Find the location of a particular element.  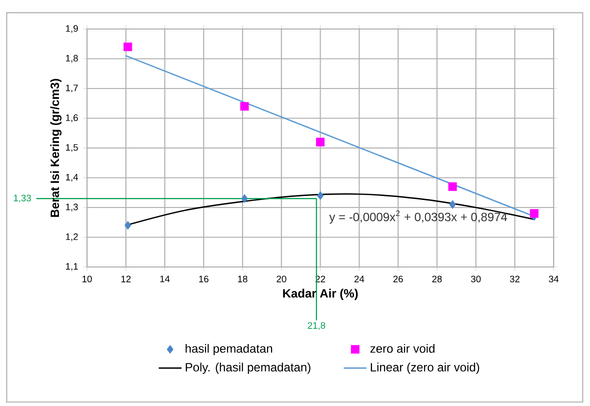

y-tick-label: 1,1 is located at coordinates (72, 267).